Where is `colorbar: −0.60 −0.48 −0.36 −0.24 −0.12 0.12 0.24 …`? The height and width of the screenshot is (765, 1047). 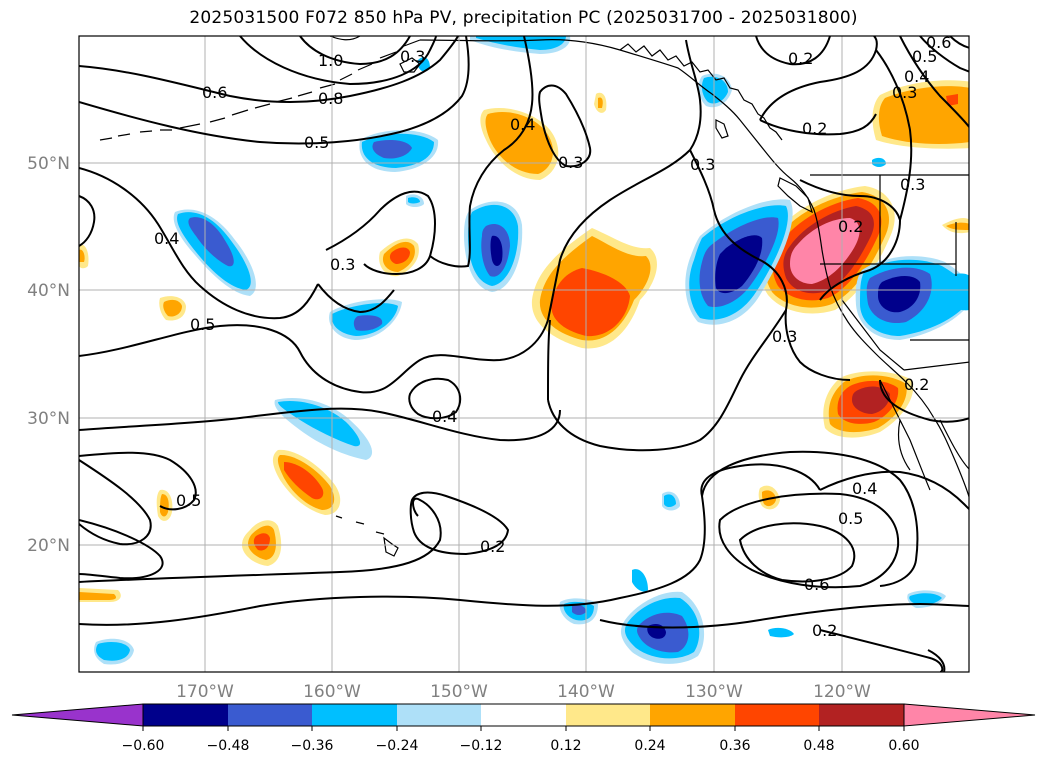
colorbar: −0.60 −0.48 −0.36 −0.24 −0.12 0.12 0.24 … is located at coordinates (523, 728).